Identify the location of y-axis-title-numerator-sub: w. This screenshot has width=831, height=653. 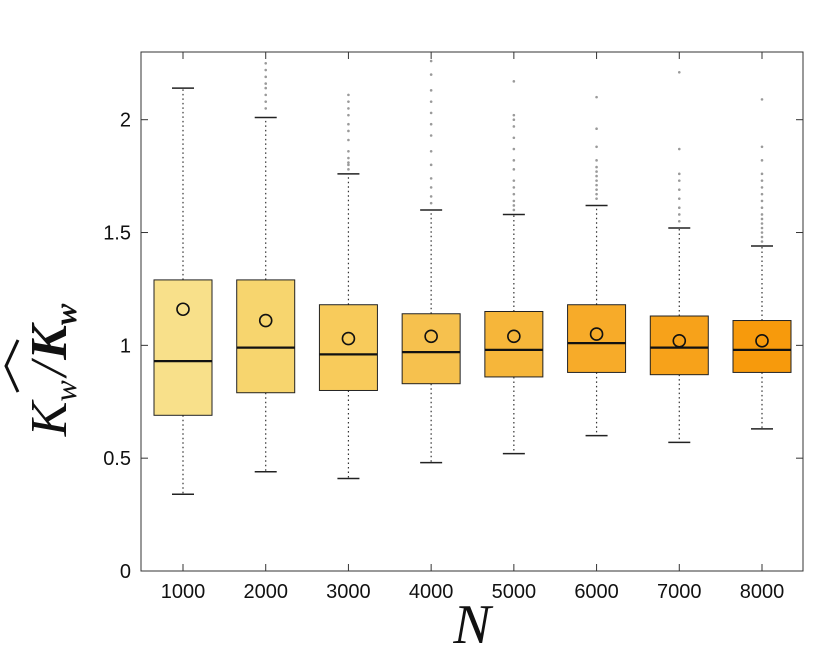
(65, 391).